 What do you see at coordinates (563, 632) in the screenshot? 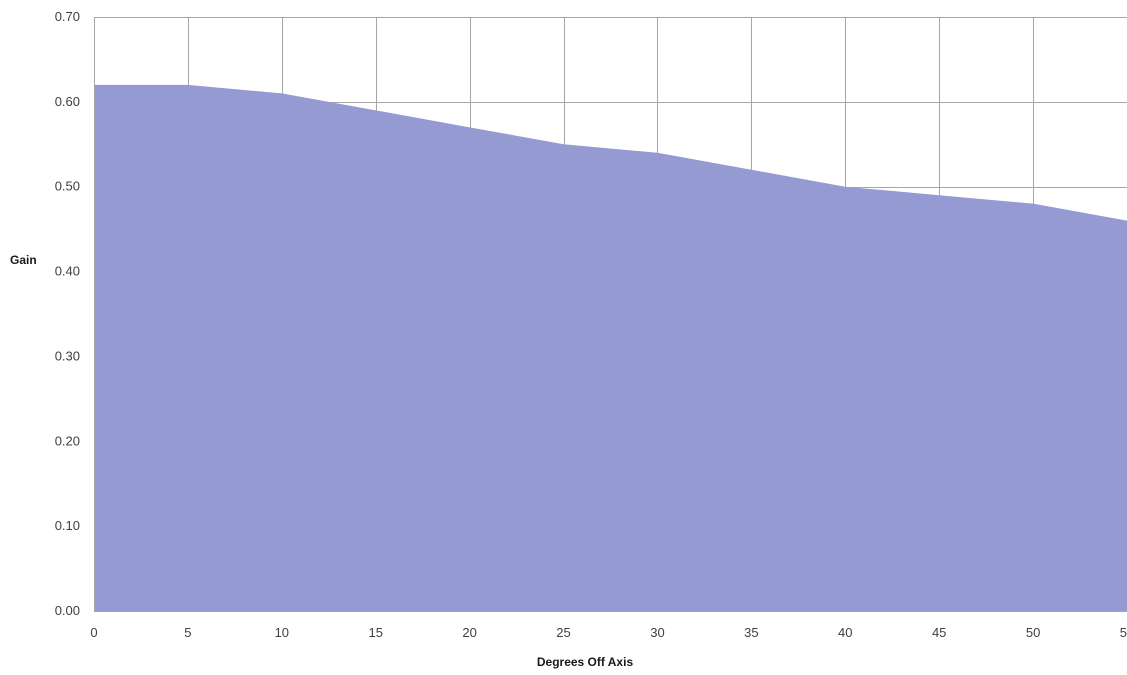
I see `x-tick-label: 25` at bounding box center [563, 632].